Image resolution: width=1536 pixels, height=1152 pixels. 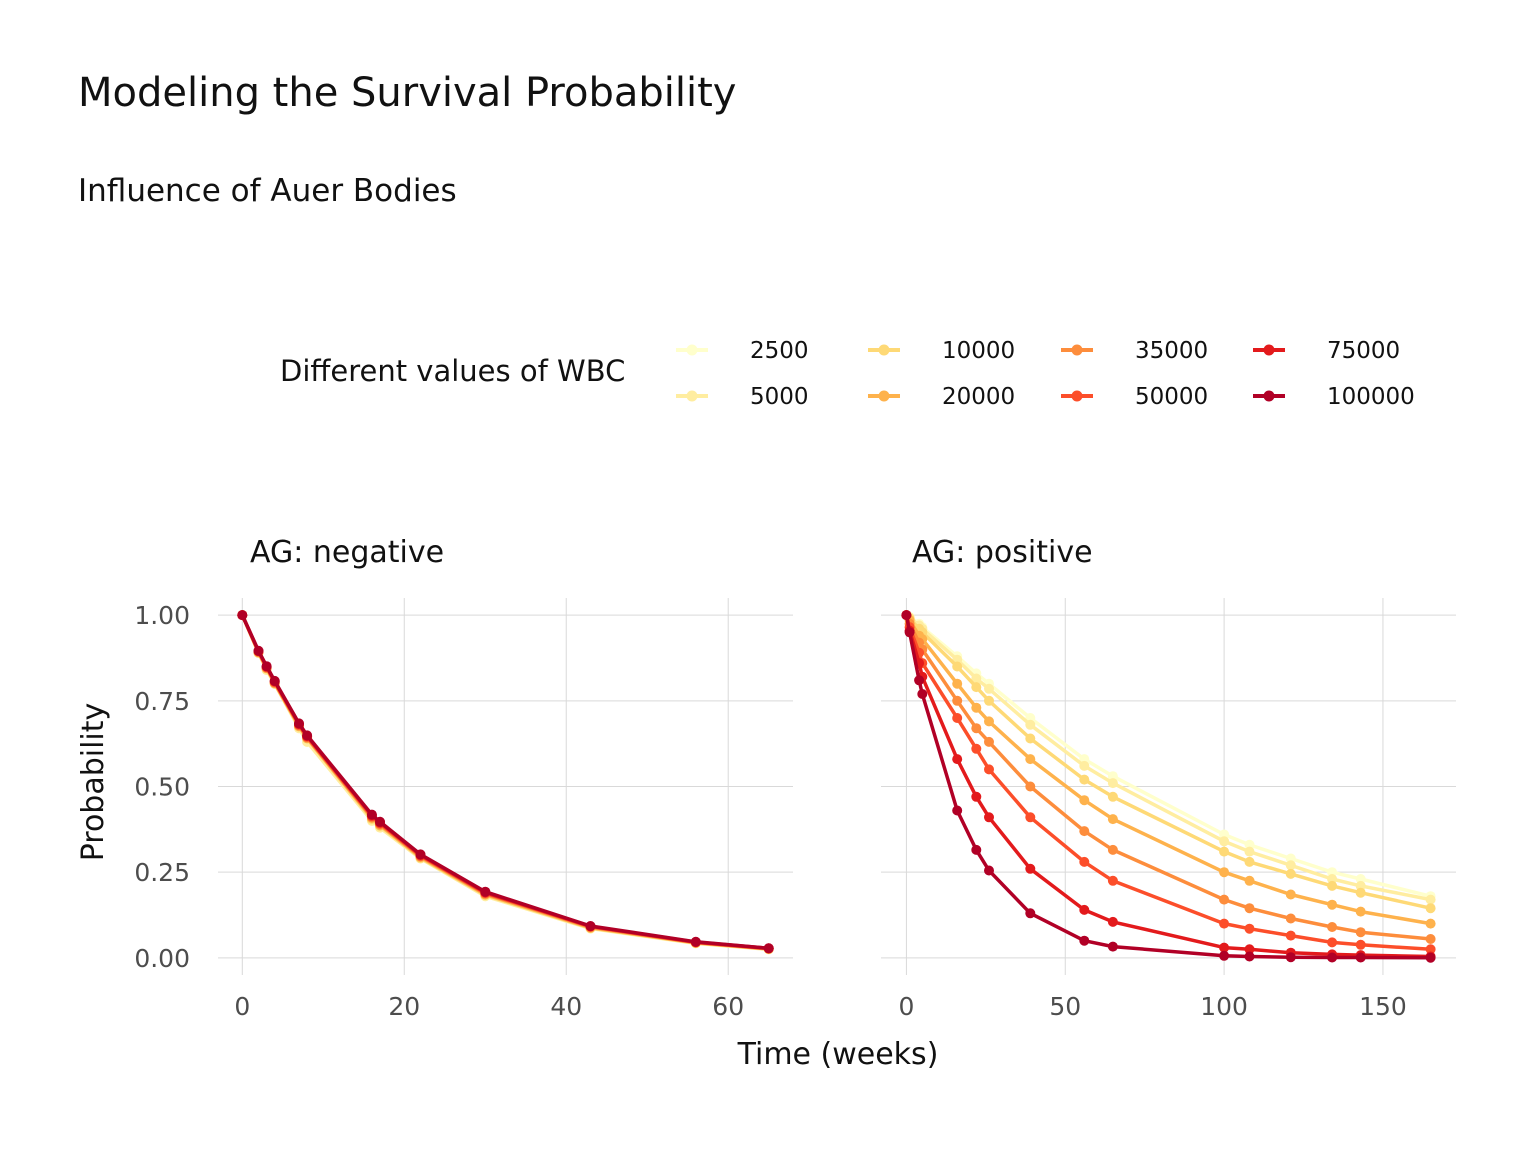 What do you see at coordinates (1171, 351) in the screenshot?
I see `legend-label: 35000` at bounding box center [1171, 351].